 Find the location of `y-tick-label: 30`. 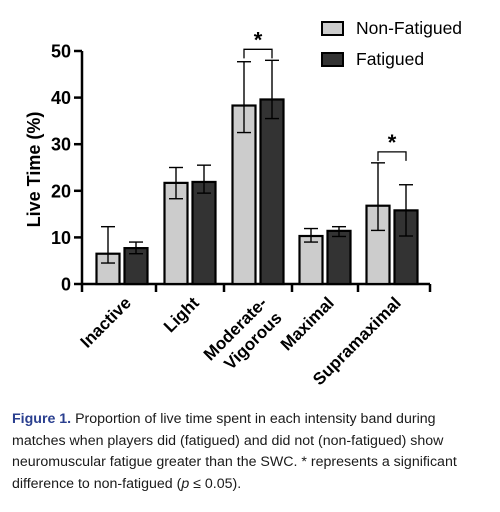

y-tick-label: 30 is located at coordinates (61, 145).